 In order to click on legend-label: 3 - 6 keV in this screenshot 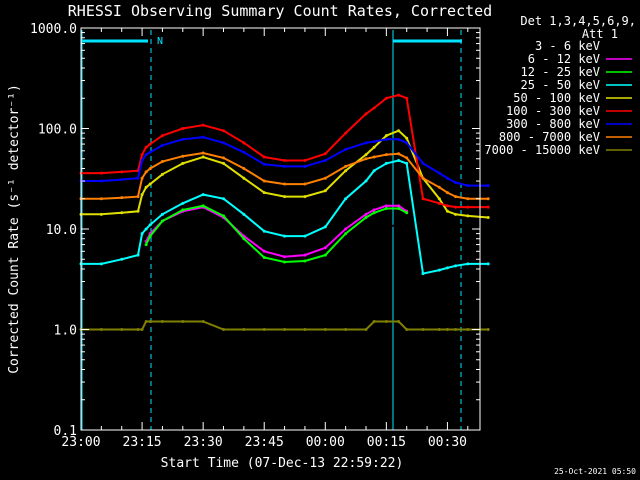, I will do `click(567, 46)`.